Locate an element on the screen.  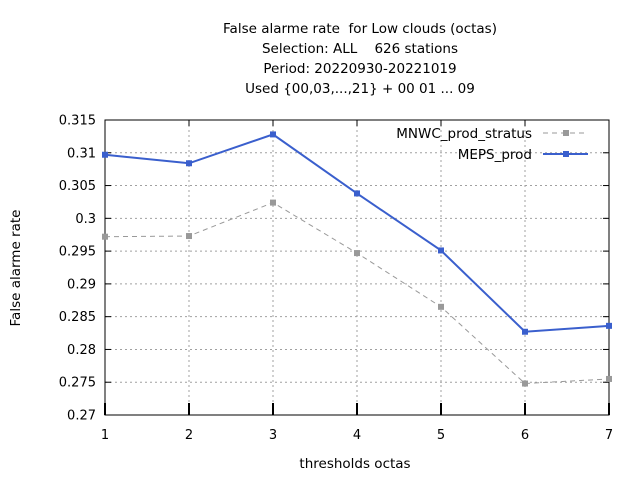
x-tick-label: 2 is located at coordinates (189, 435).